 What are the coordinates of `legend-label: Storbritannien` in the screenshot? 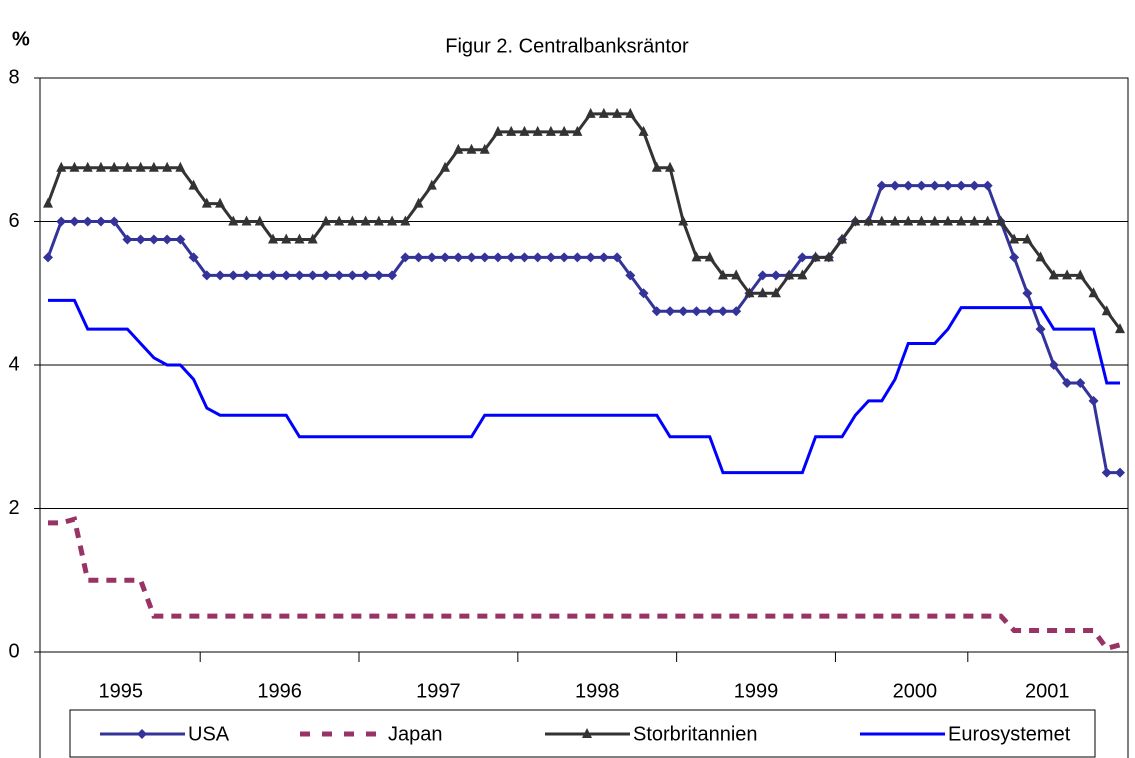 It's located at (695, 734).